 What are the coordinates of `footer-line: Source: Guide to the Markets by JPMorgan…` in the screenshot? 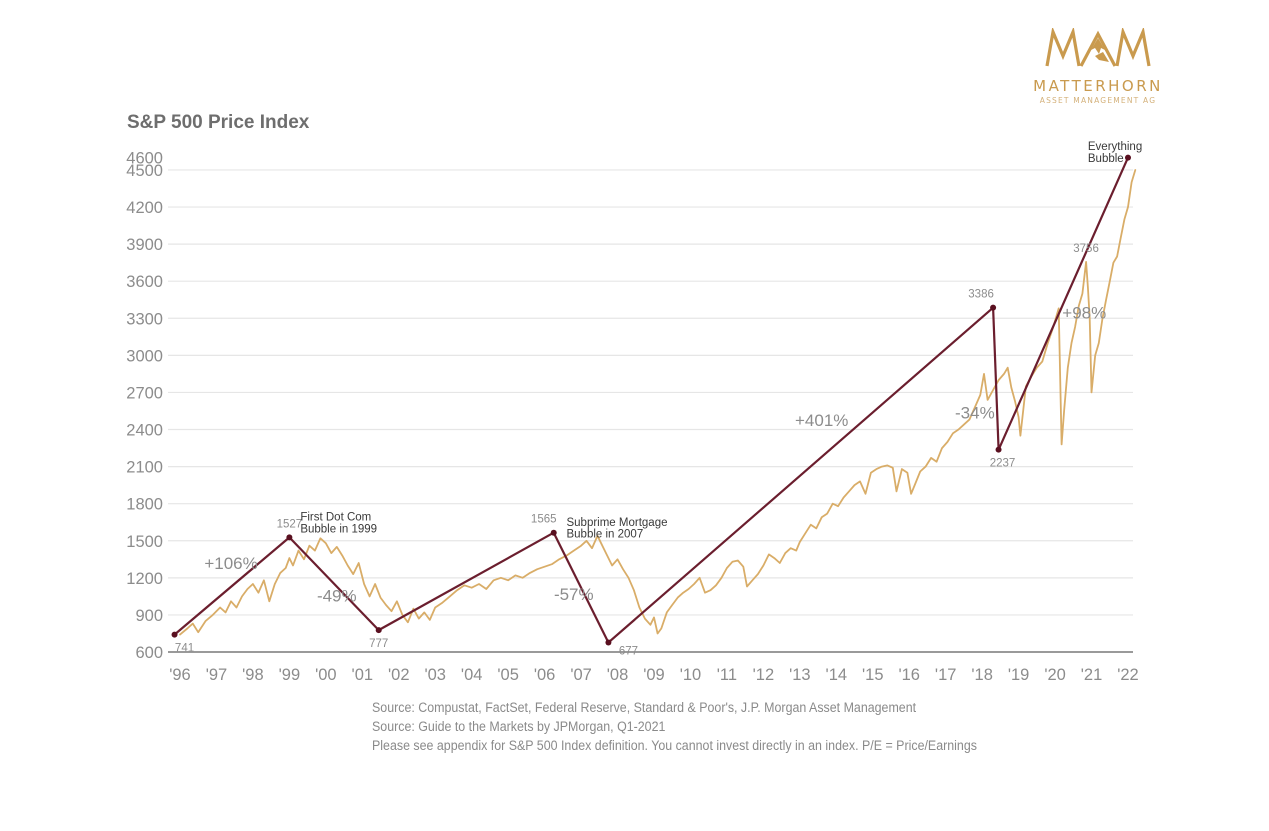 It's located at (519, 726).